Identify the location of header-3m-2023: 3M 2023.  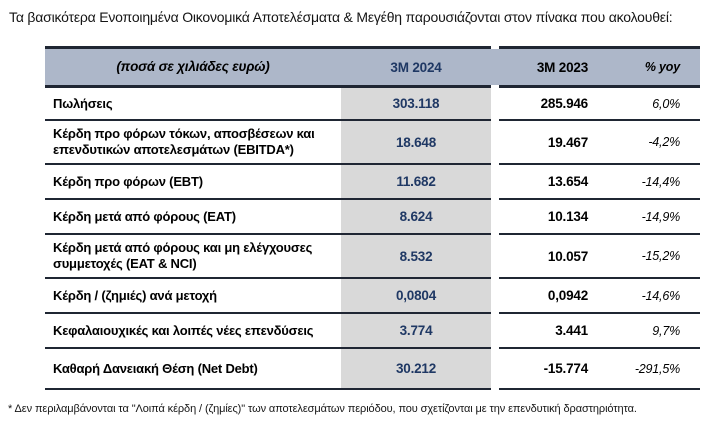
(555, 67).